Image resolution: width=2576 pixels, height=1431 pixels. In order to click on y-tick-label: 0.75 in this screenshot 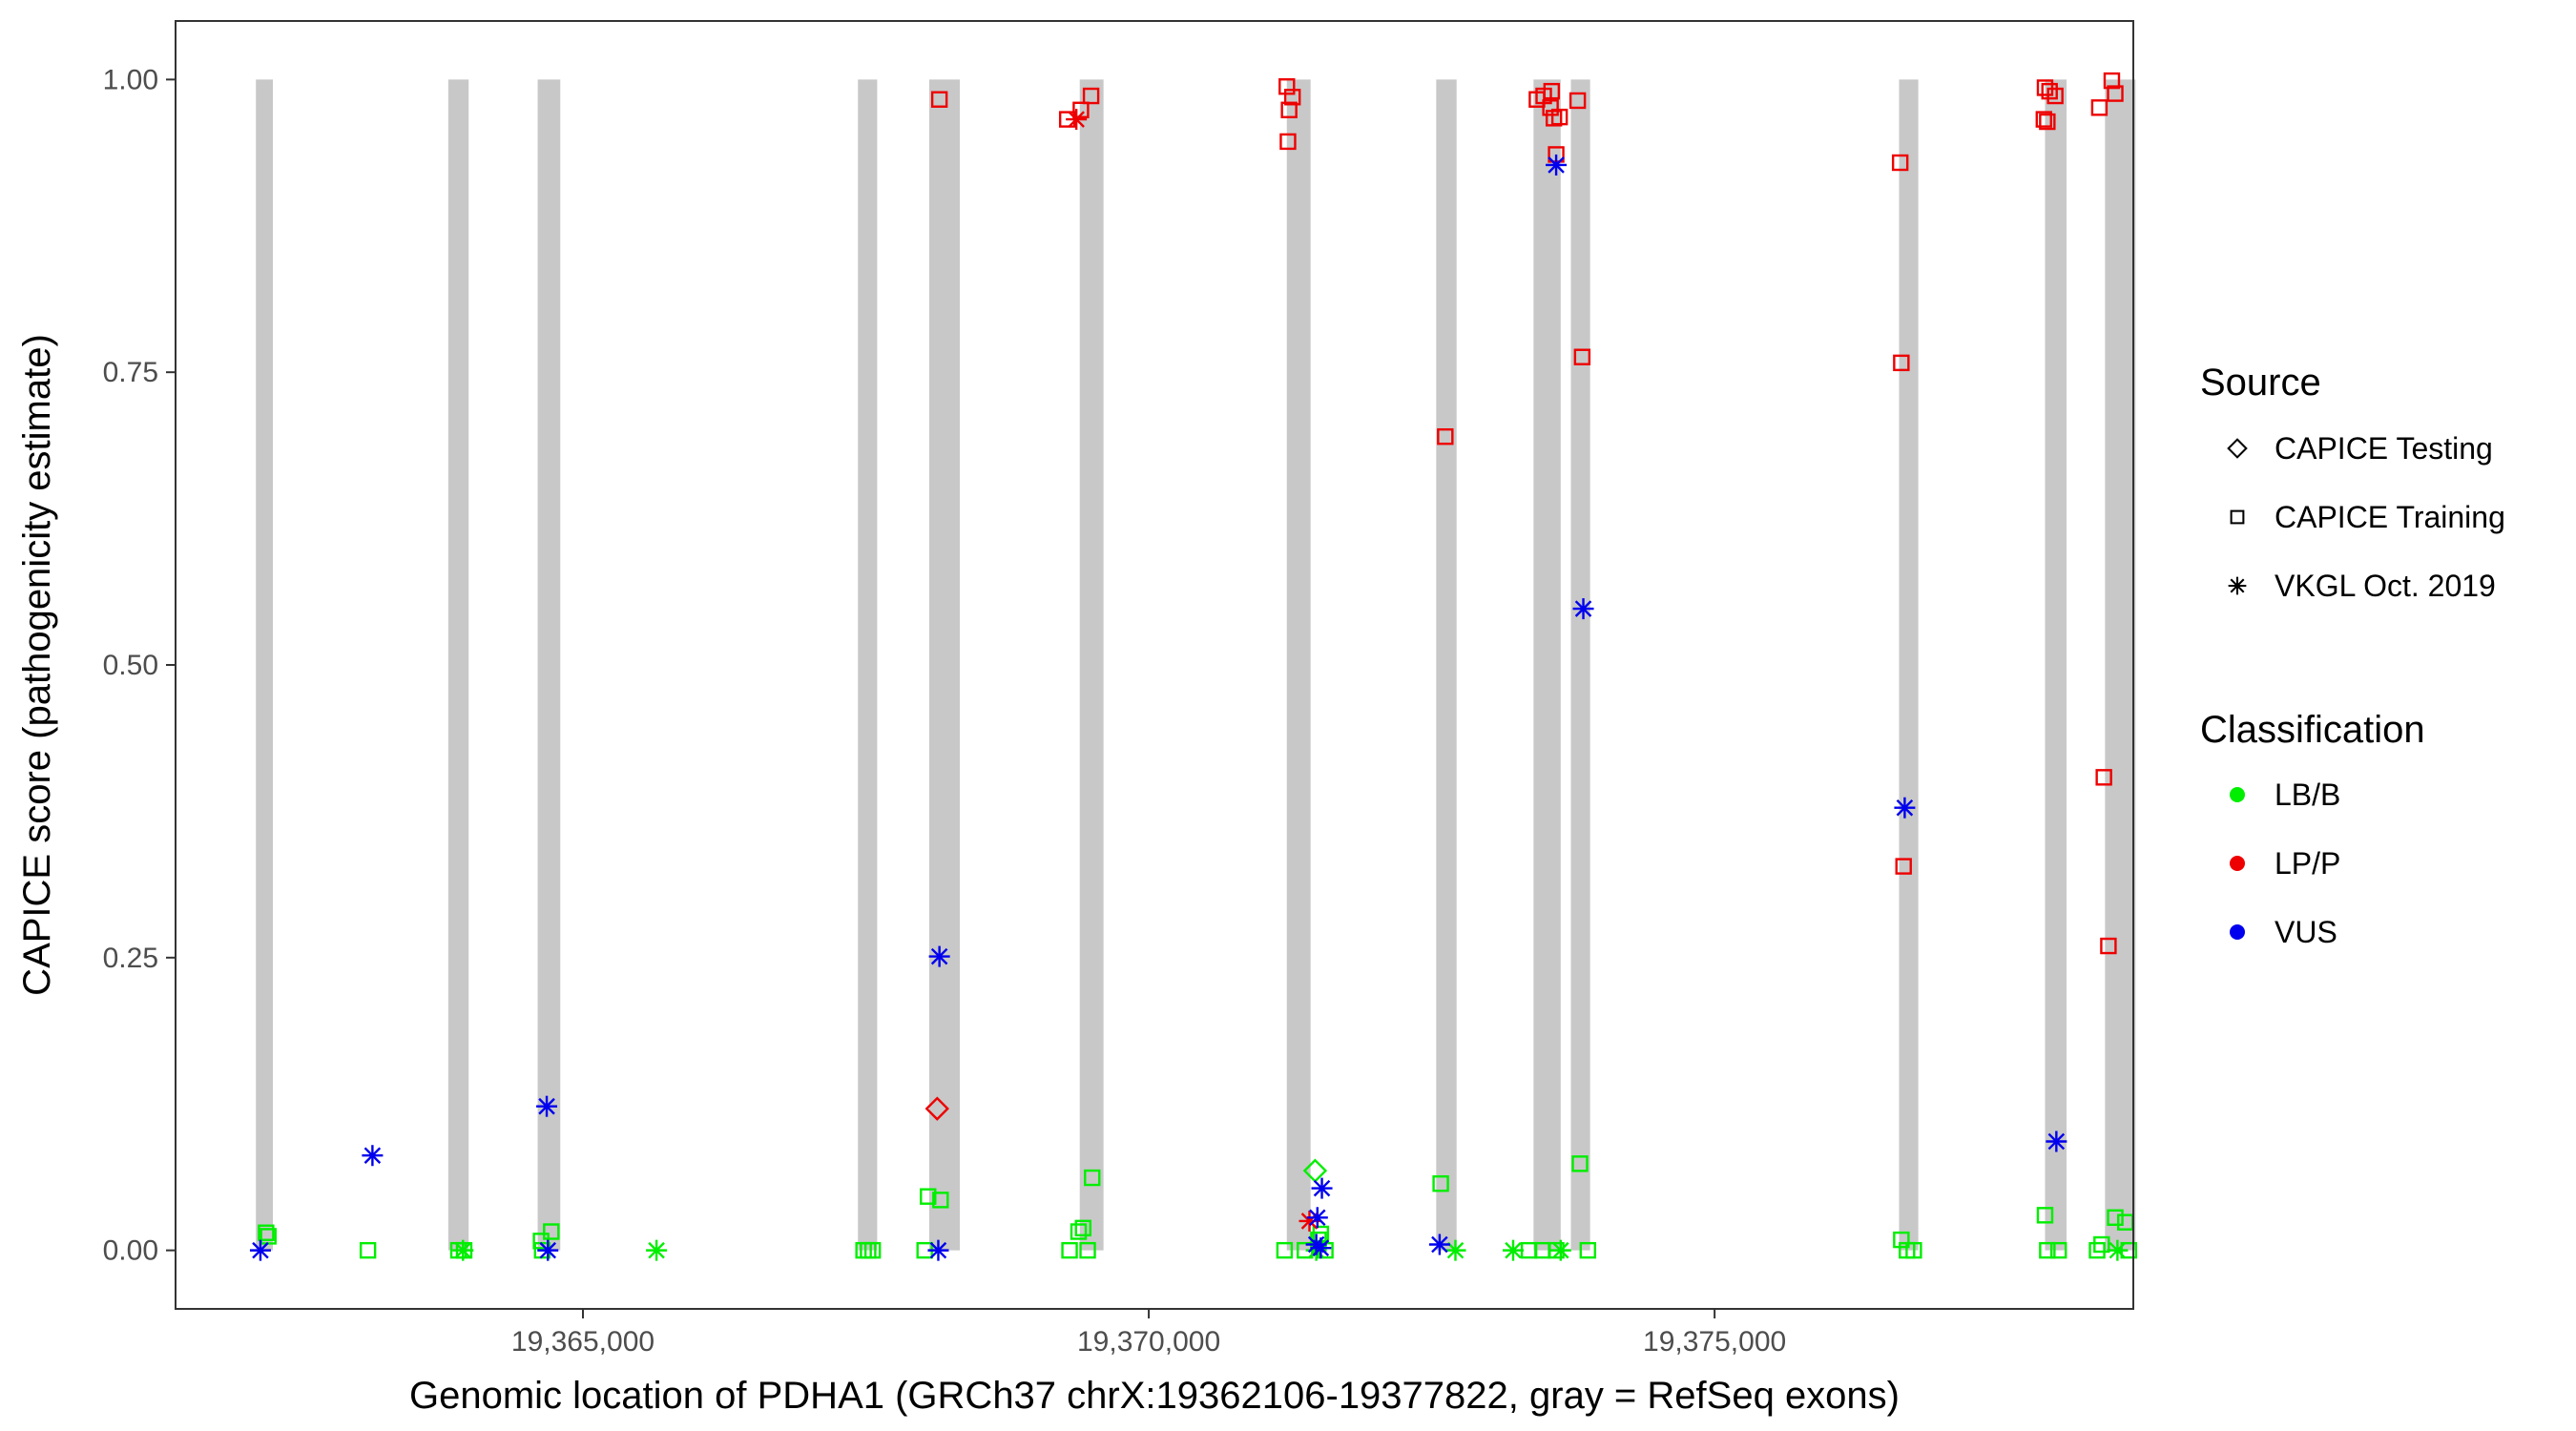, I will do `click(130, 372)`.